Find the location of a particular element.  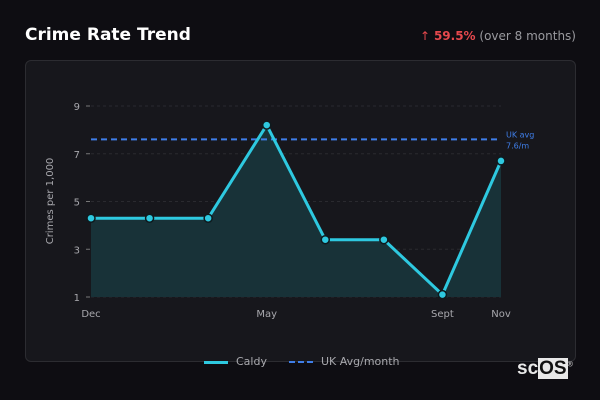

scos-logo: scOS® is located at coordinates (545, 368).